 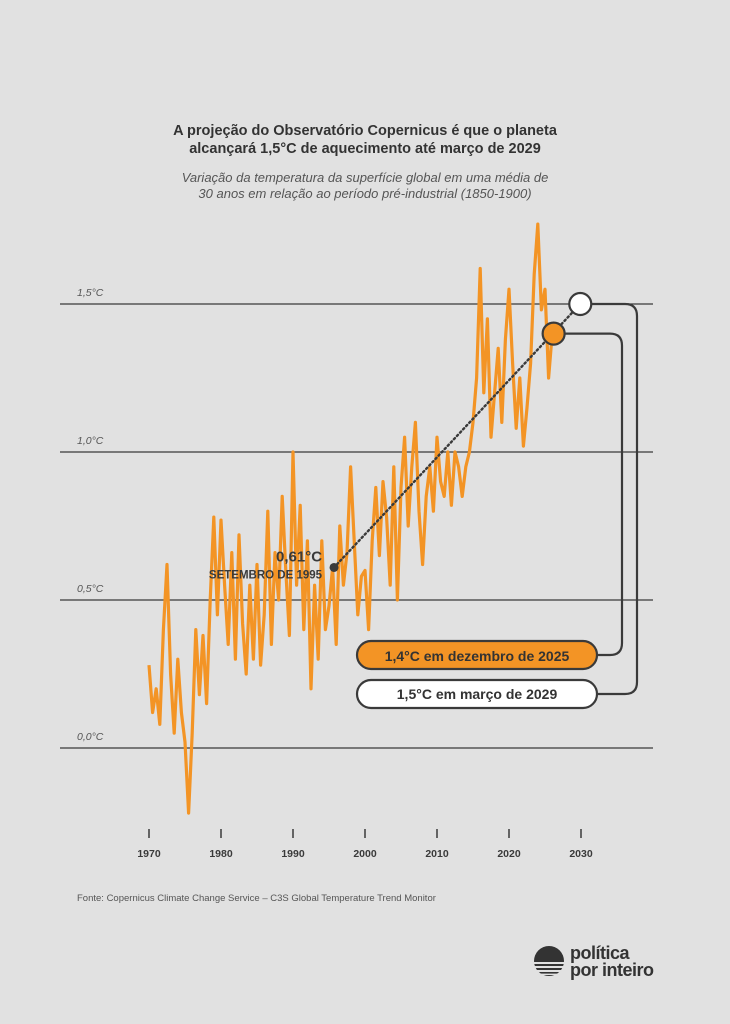 What do you see at coordinates (221, 854) in the screenshot?
I see `x-tick-label: 1980` at bounding box center [221, 854].